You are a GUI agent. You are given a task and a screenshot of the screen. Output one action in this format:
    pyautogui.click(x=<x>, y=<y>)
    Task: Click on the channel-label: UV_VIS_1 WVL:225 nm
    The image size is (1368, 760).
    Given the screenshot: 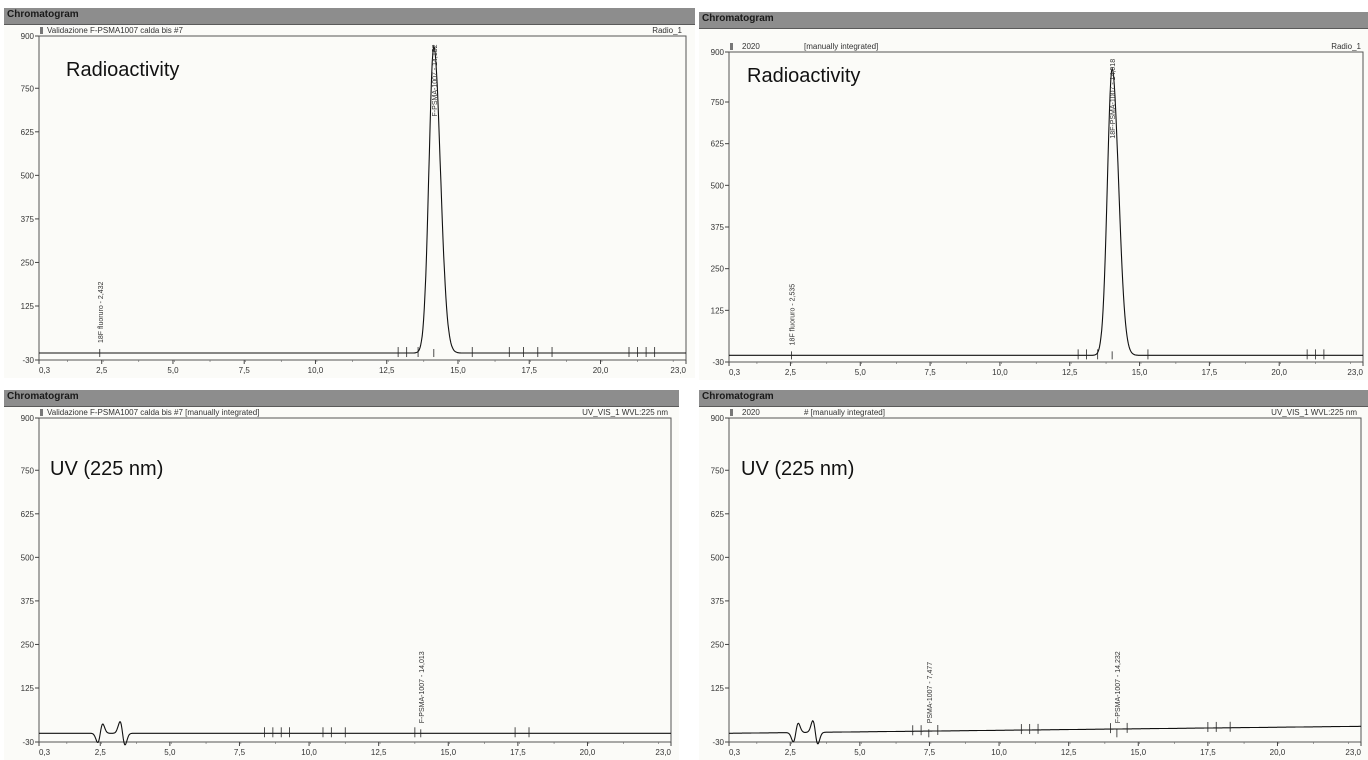 What is the action you would take?
    pyautogui.click(x=1314, y=412)
    